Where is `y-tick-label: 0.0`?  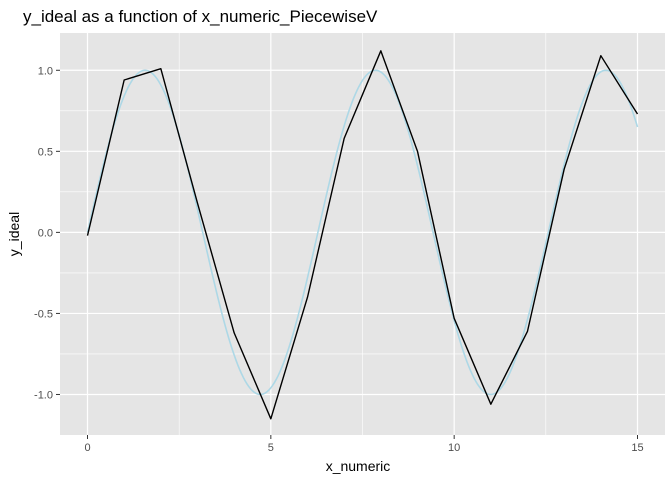
y-tick-label: 0.0 is located at coordinates (45, 233).